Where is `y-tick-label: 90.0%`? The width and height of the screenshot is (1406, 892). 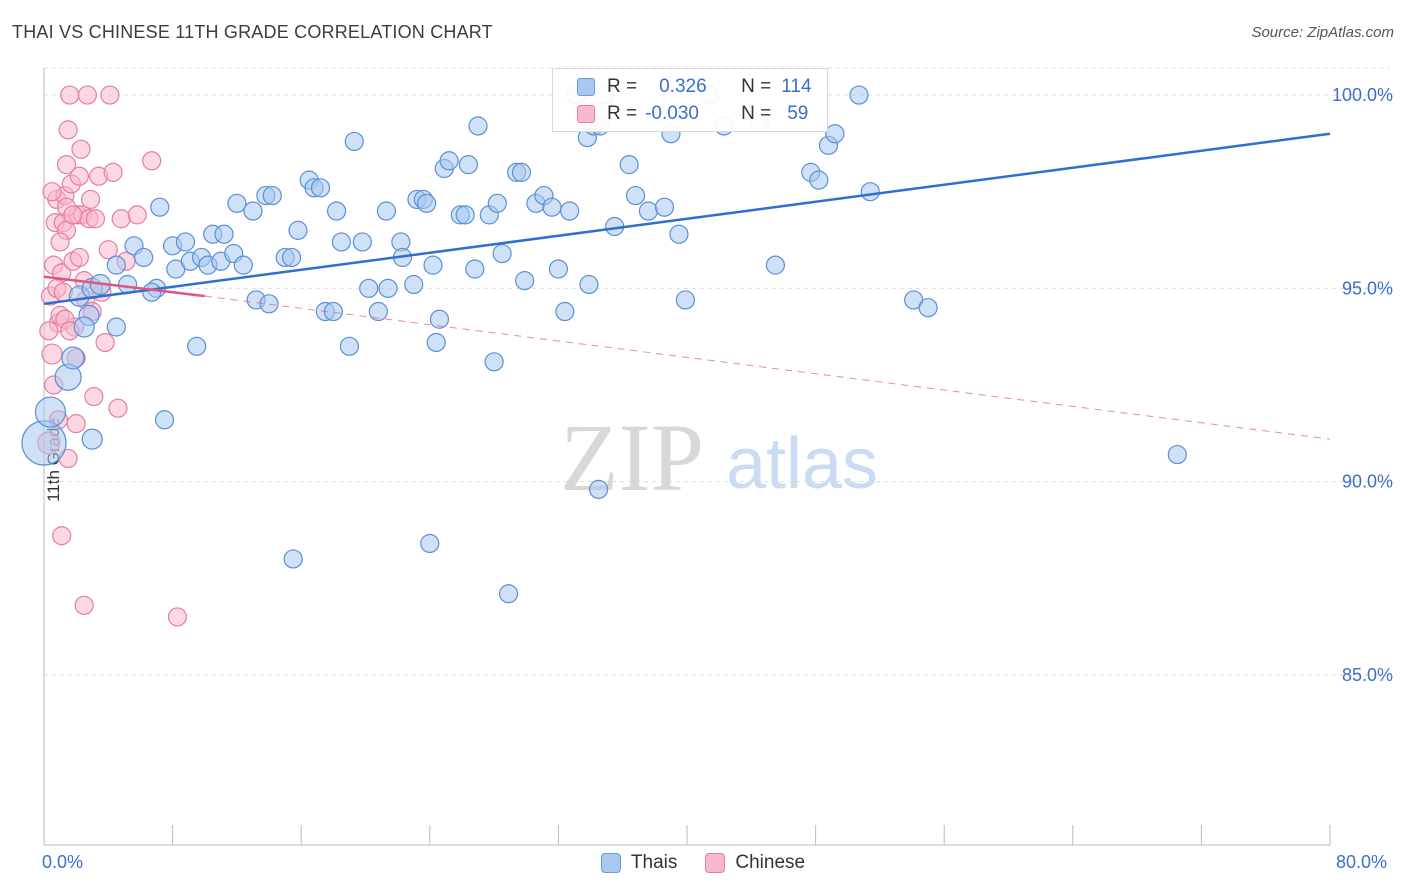
y-tick-label: 90.0% is located at coordinates (1367, 482).